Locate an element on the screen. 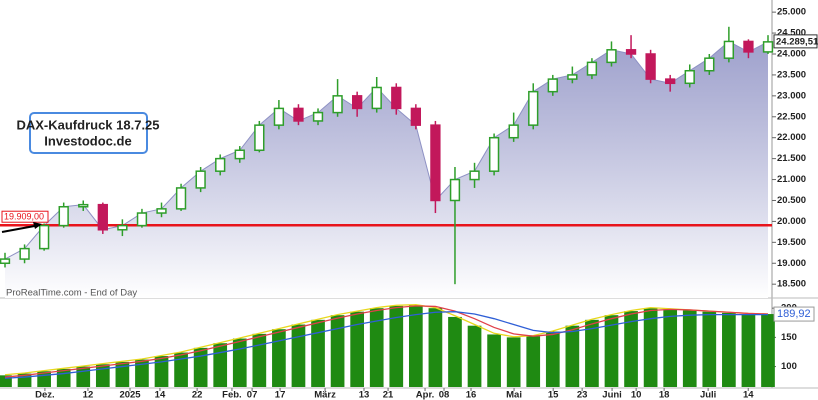 Image resolution: width=818 pixels, height=400 pixels. y-tick-label: 19.000 is located at coordinates (791, 263).